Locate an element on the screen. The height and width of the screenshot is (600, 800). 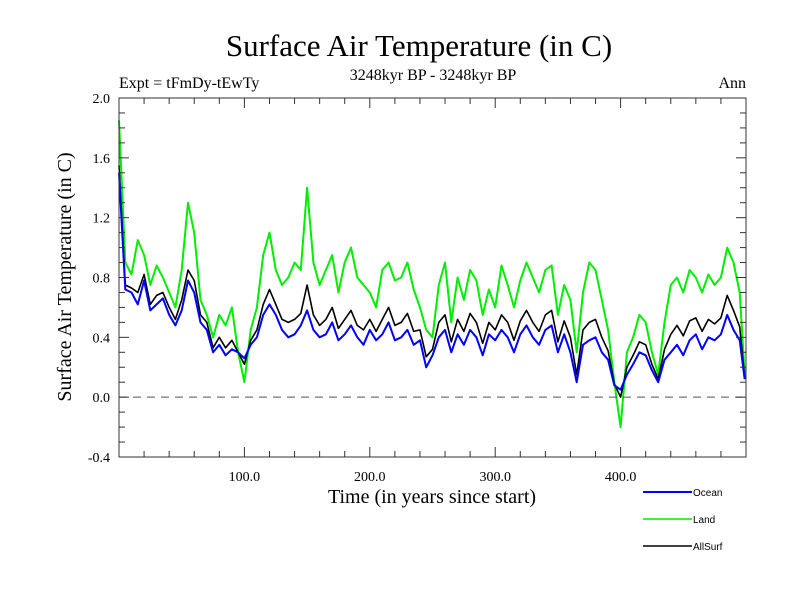
y-tick-label: -0.4 is located at coordinates (99, 458).